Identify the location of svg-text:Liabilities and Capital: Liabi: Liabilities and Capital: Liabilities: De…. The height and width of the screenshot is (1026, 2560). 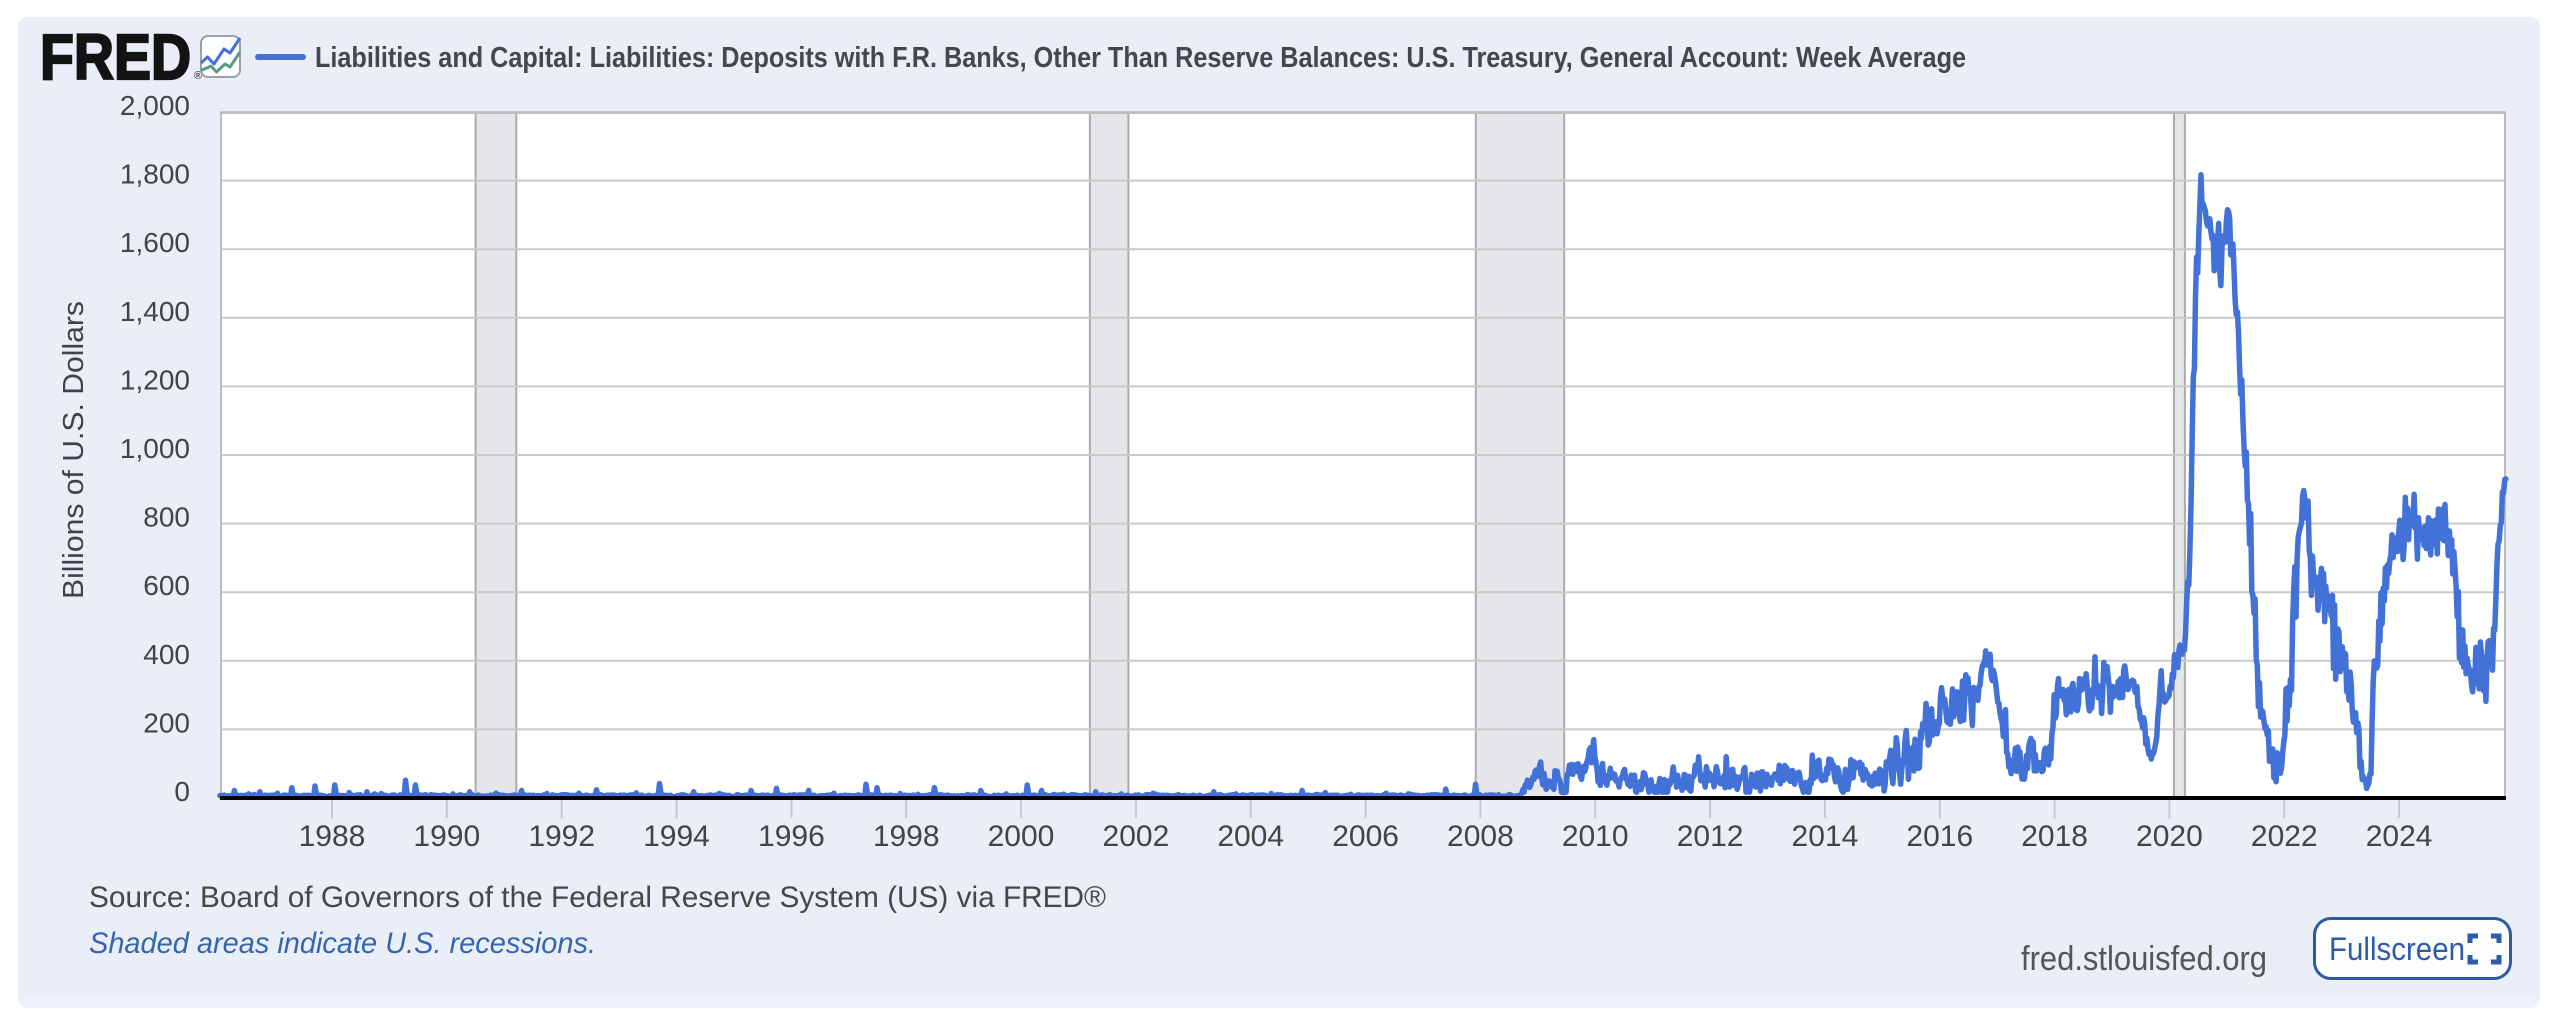
(1140, 58).